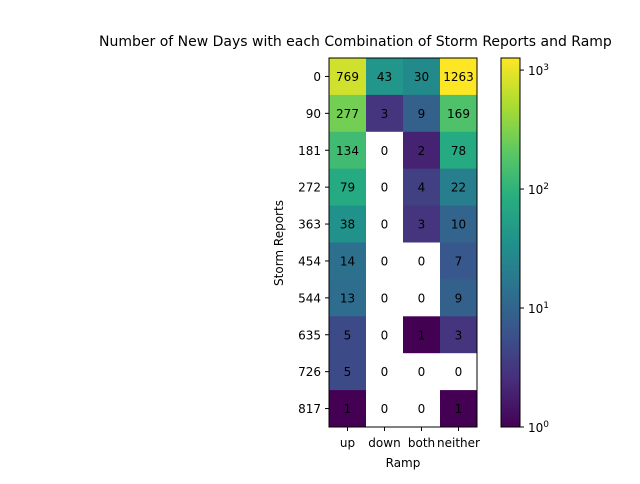  Describe the element at coordinates (538, 70) in the screenshot. I see `colorbar-tick-label: 10³` at that location.